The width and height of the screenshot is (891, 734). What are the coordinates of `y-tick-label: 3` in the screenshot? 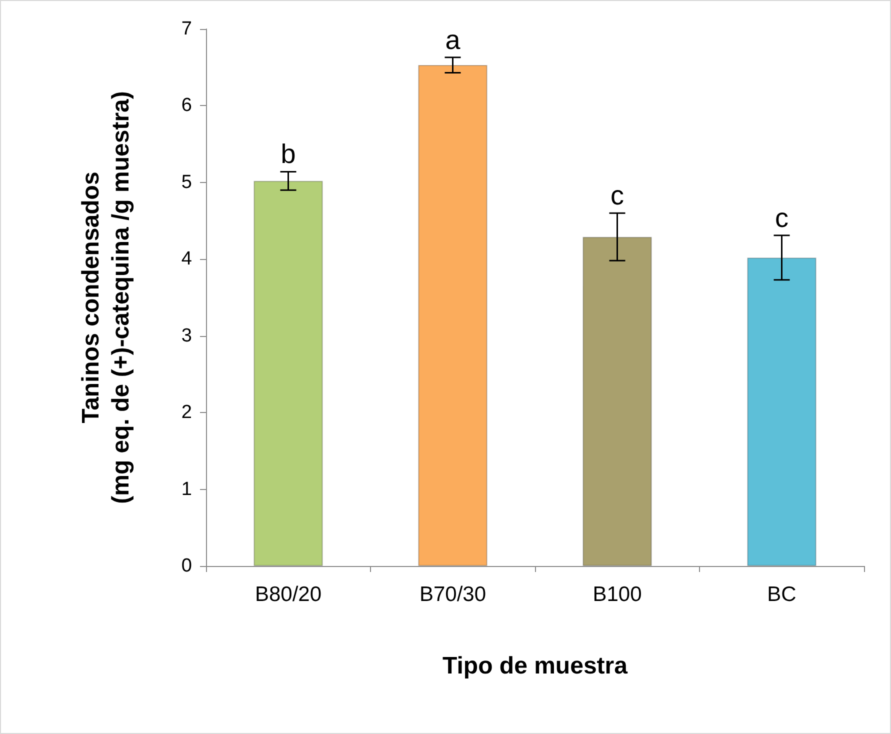 It's located at (186, 335).